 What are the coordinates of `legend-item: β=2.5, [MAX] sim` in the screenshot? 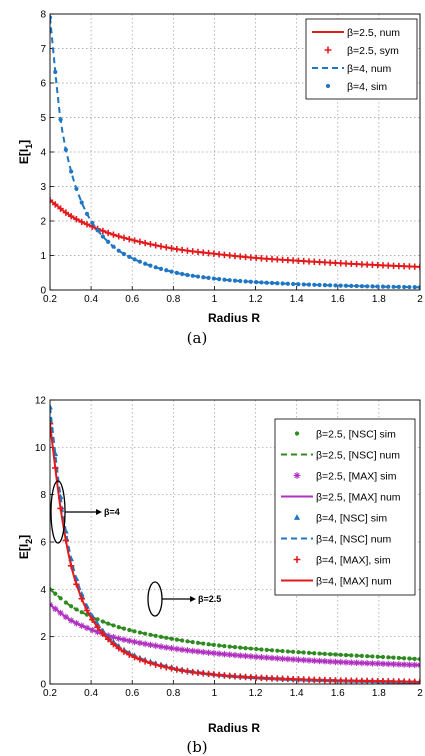 It's located at (345, 476).